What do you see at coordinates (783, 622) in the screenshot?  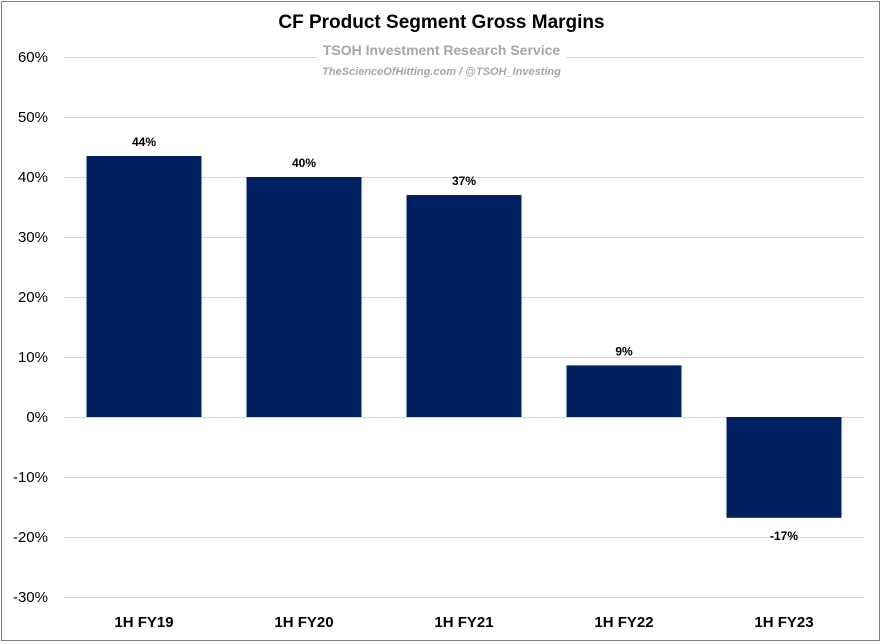 I see `x-tick-label: 1H FY23` at bounding box center [783, 622].